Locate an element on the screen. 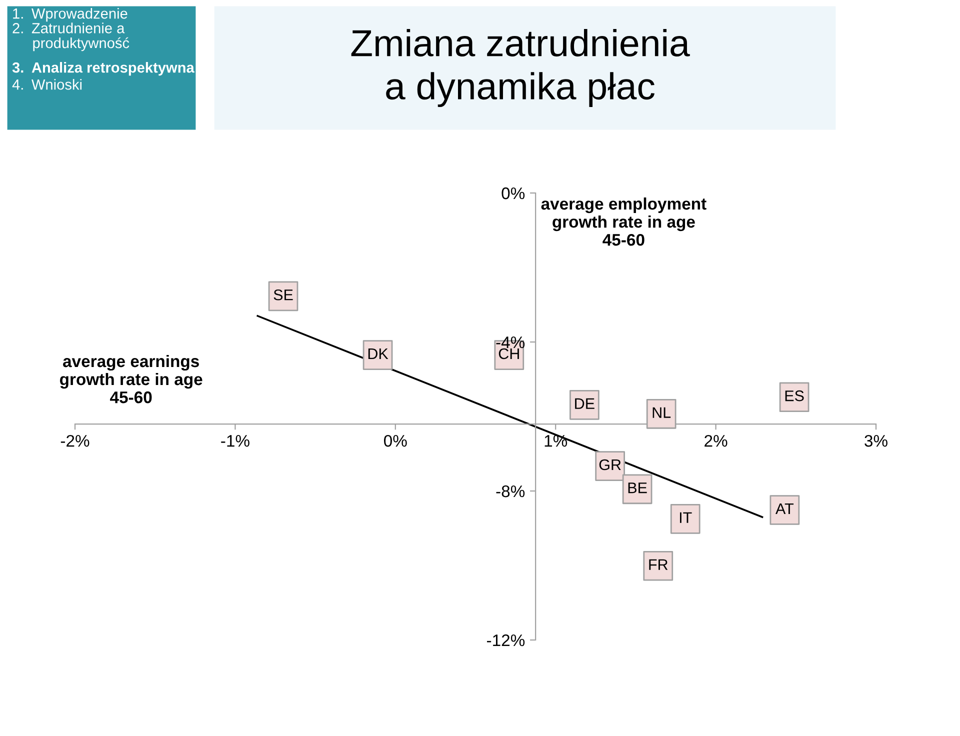 This screenshot has width=960, height=736. annotation: DK is located at coordinates (378, 353).